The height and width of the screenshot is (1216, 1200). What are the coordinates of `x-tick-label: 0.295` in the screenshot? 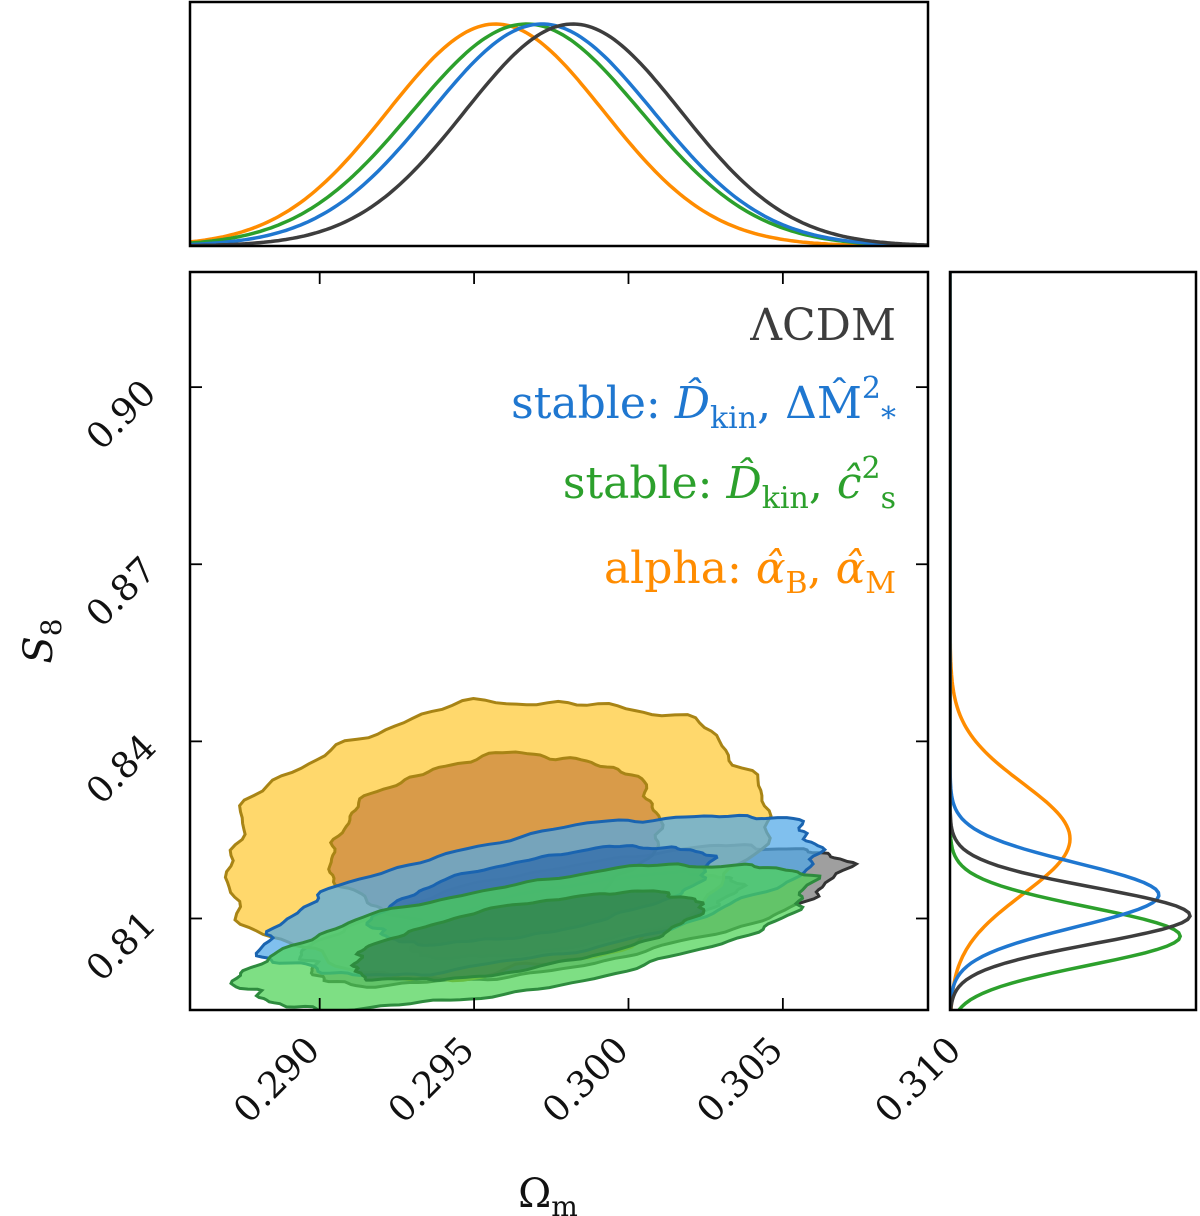 It's located at (432, 1080).